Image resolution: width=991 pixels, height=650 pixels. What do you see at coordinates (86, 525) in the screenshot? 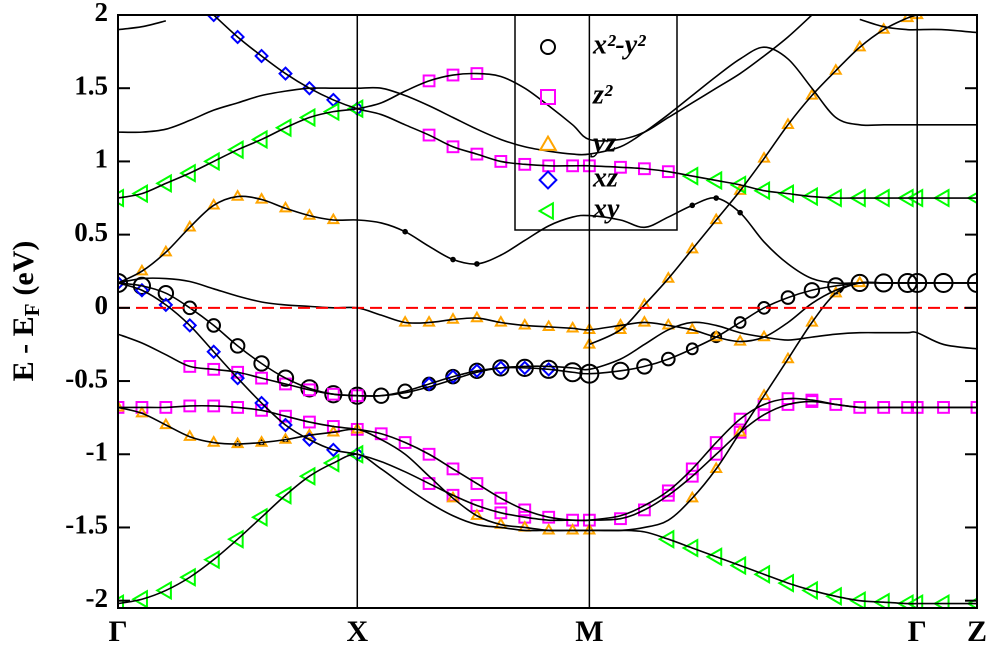
I see `y-tick-label: -1.5` at bounding box center [86, 525].